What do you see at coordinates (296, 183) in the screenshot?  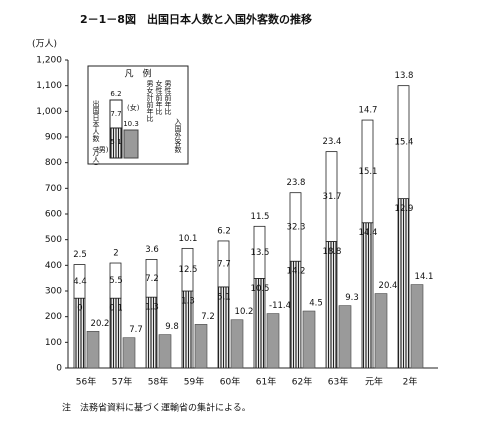 I see `value-label: 23.8` at bounding box center [296, 183].